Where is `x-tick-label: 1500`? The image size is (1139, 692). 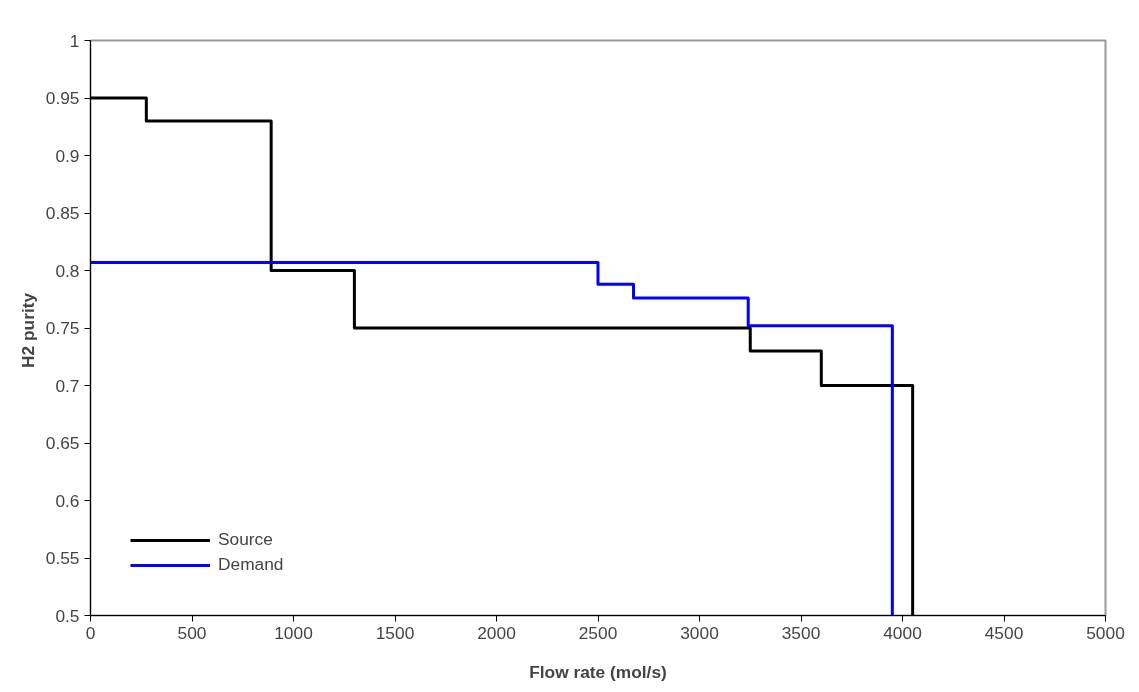 x-tick-label: 1500 is located at coordinates (395, 632).